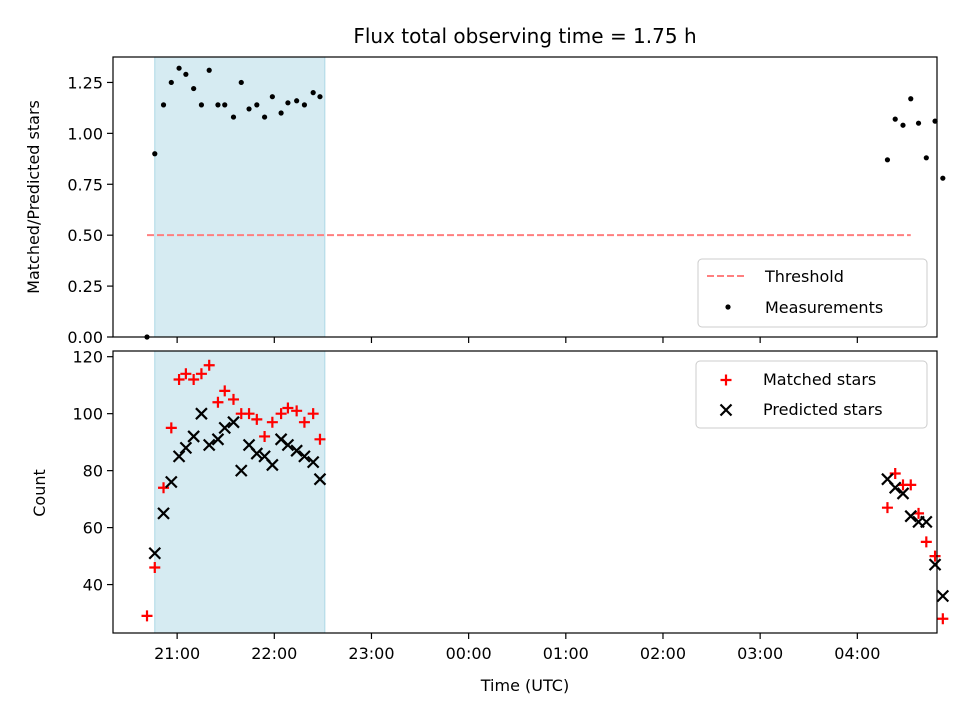  What do you see at coordinates (371, 653) in the screenshot?
I see `count-x-tick-label: 23:00` at bounding box center [371, 653].